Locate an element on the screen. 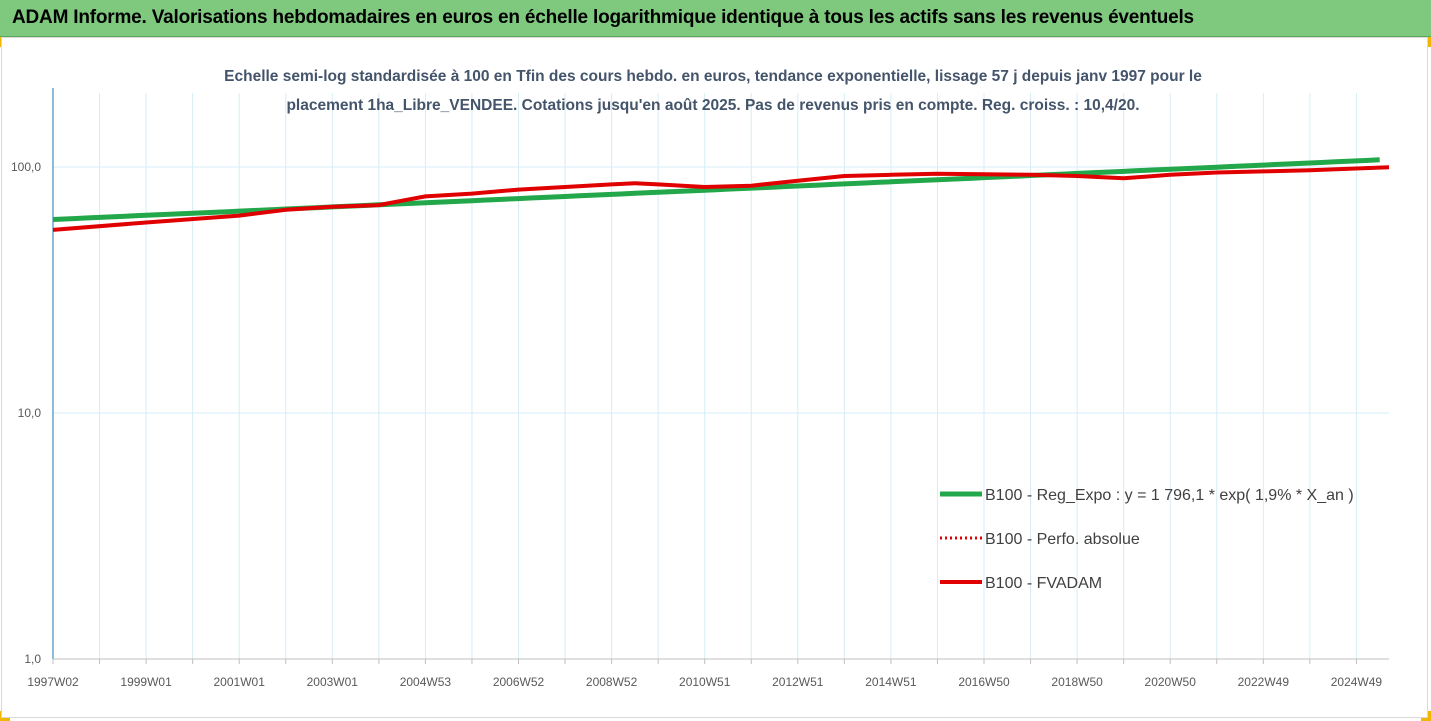  y-tick-label: 100,0 is located at coordinates (26, 167).